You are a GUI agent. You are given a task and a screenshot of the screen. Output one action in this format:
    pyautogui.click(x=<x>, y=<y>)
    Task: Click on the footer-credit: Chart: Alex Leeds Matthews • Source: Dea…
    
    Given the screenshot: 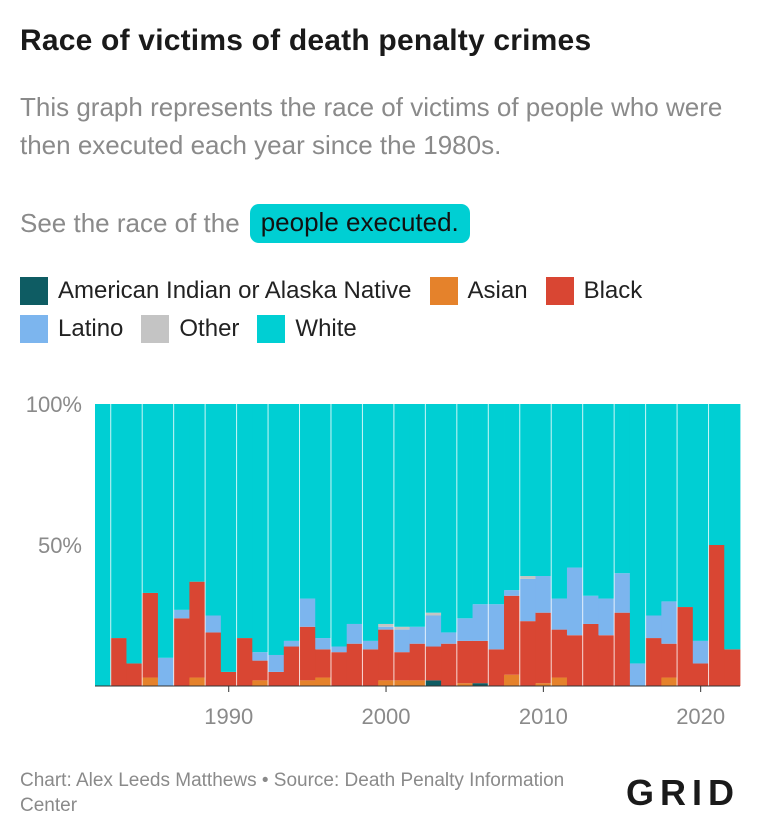 What is the action you would take?
    pyautogui.click(x=292, y=793)
    